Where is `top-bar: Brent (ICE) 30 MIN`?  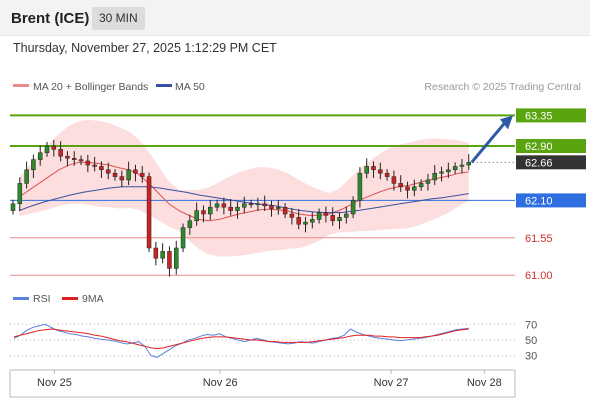 top-bar: Brent (ICE) 30 MIN is located at coordinates (295, 18).